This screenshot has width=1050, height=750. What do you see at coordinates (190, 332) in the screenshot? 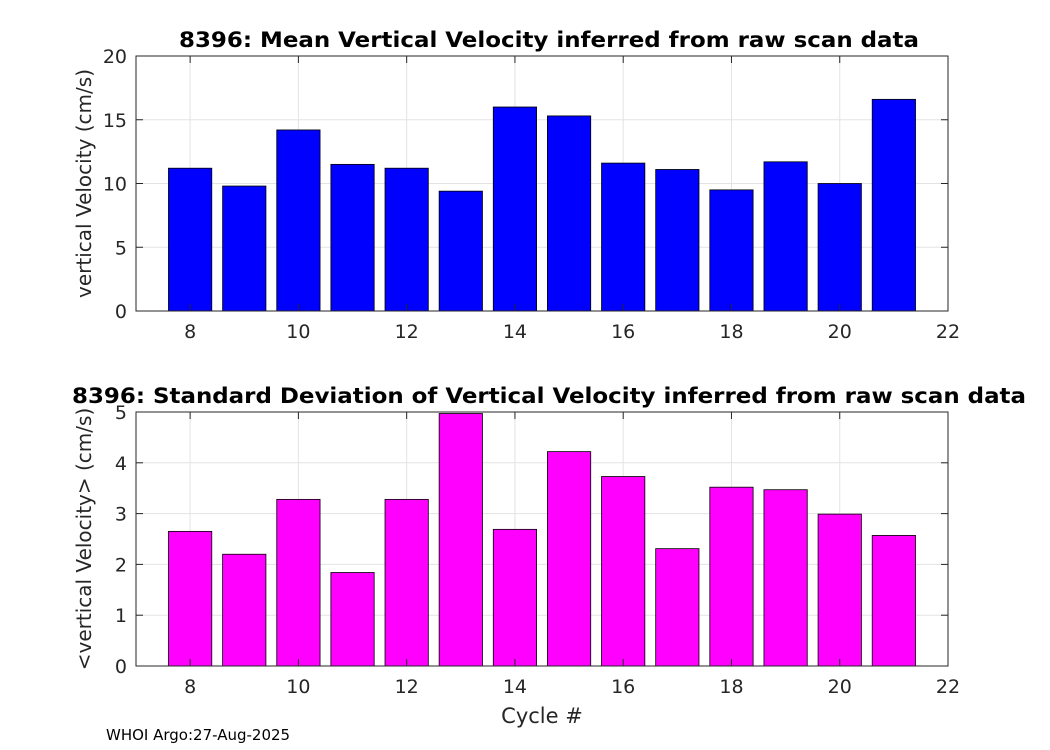
I see `panel1-xtick-label-8: 8` at bounding box center [190, 332].